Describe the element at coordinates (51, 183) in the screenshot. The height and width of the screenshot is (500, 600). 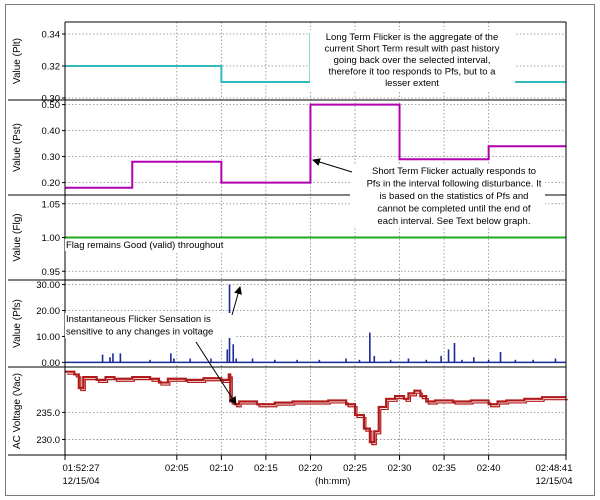
I see `y-tick-label: 0.20` at that location.